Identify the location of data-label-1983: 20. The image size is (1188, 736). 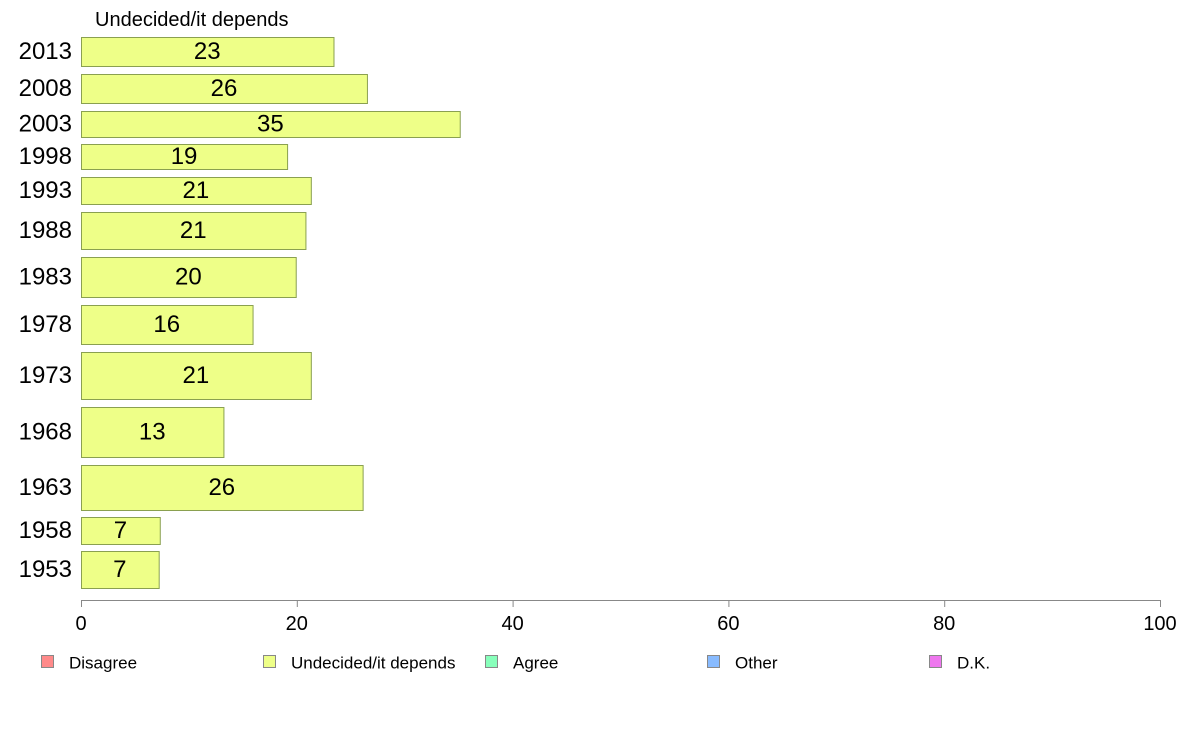
(188, 277).